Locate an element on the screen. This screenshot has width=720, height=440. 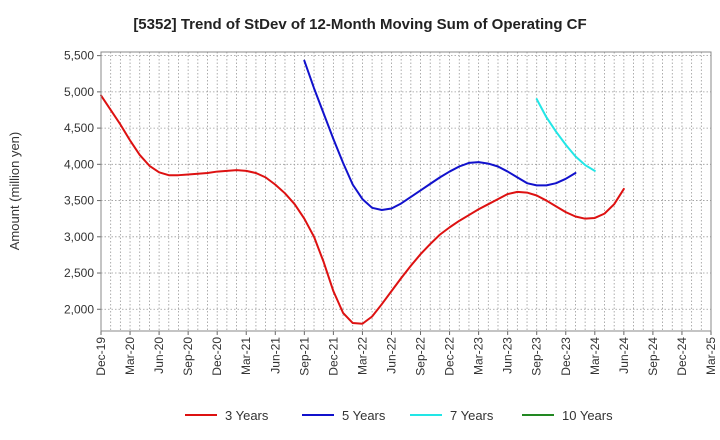
x-tick-label: Mar-21 is located at coordinates (246, 356).